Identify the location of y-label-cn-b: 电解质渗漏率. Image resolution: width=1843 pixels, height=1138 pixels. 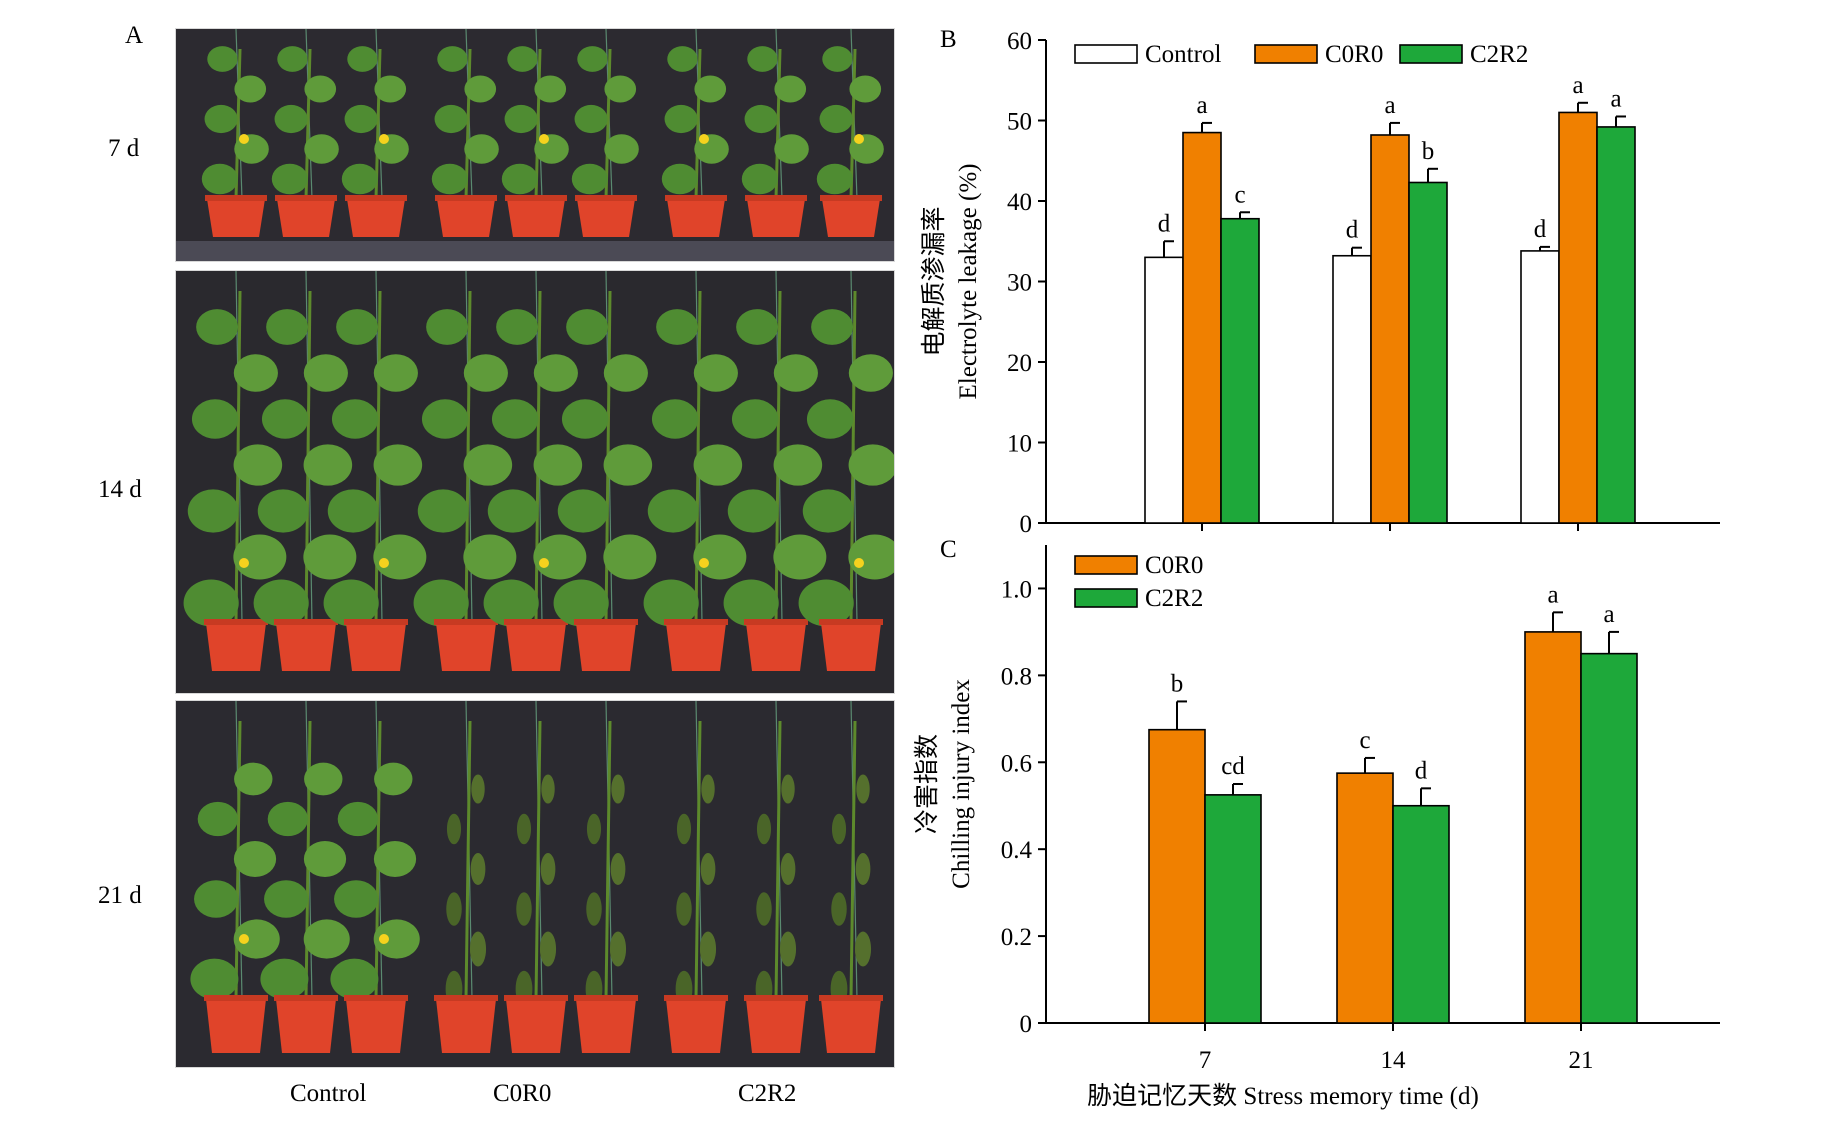
(934, 281).